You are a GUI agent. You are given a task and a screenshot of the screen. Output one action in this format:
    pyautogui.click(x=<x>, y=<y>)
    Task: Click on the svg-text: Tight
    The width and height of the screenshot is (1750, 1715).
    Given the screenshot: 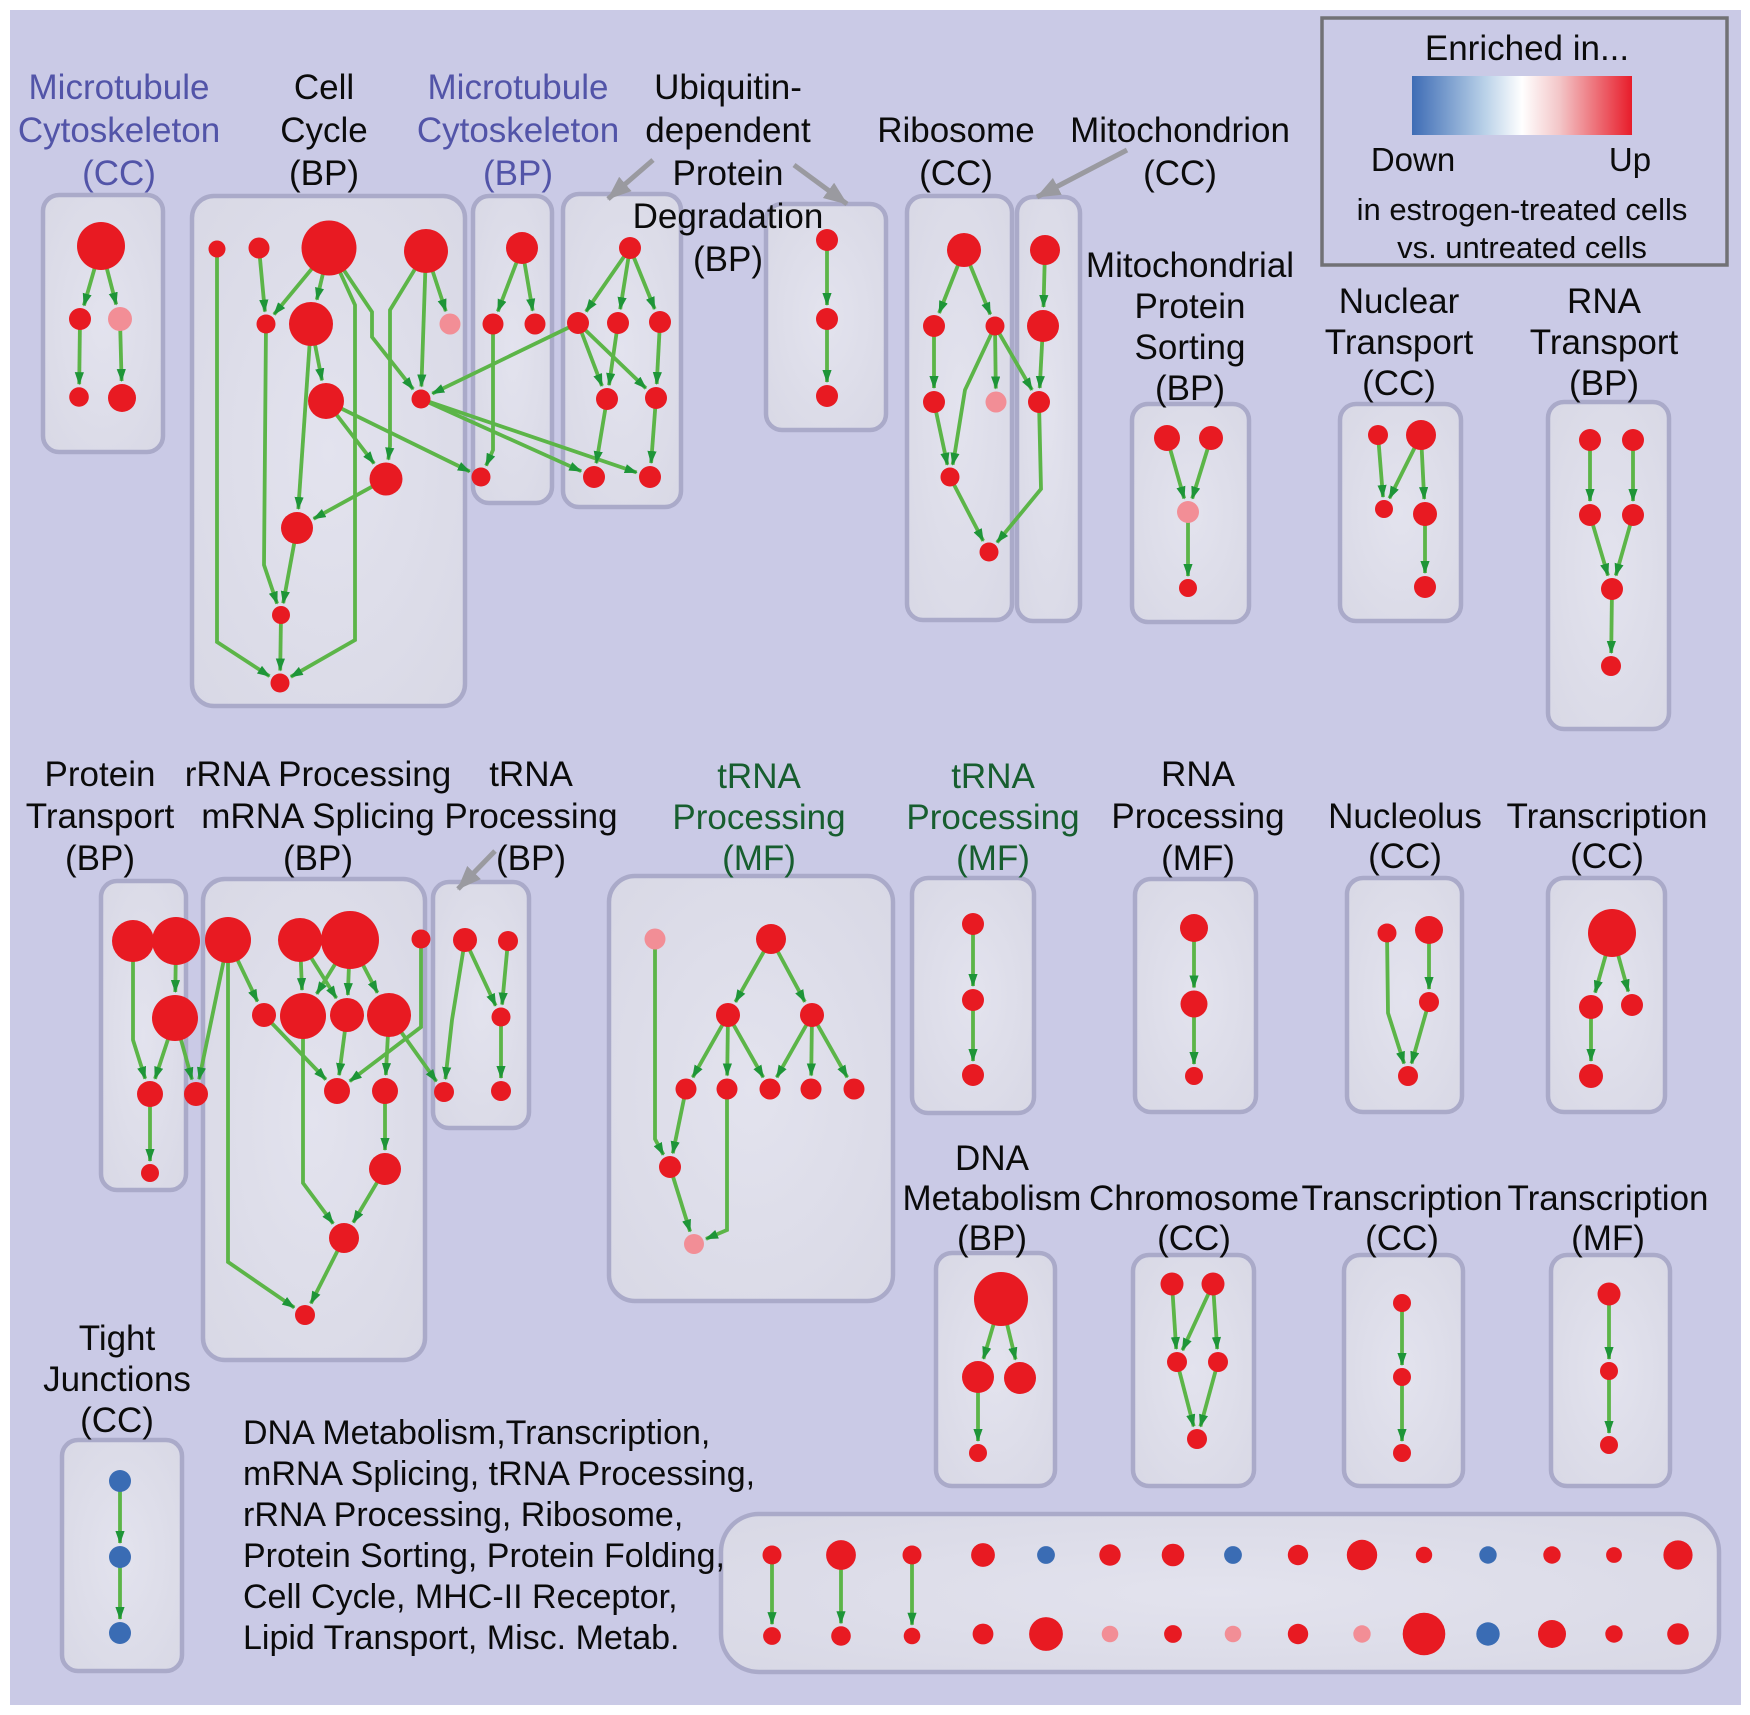 What is the action you would take?
    pyautogui.click(x=117, y=1338)
    